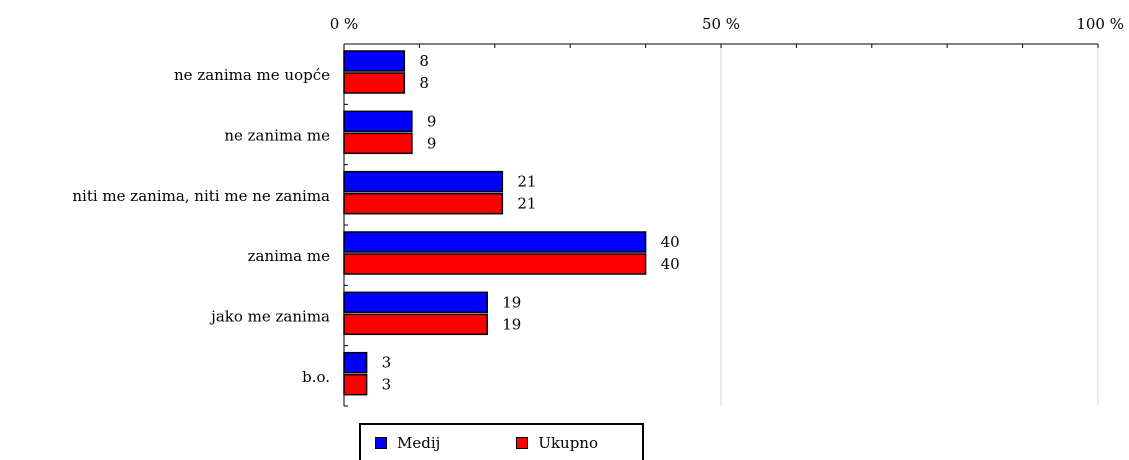 This screenshot has height=460, width=1129. I want to click on legend-swatch-ukupno, so click(522, 442).